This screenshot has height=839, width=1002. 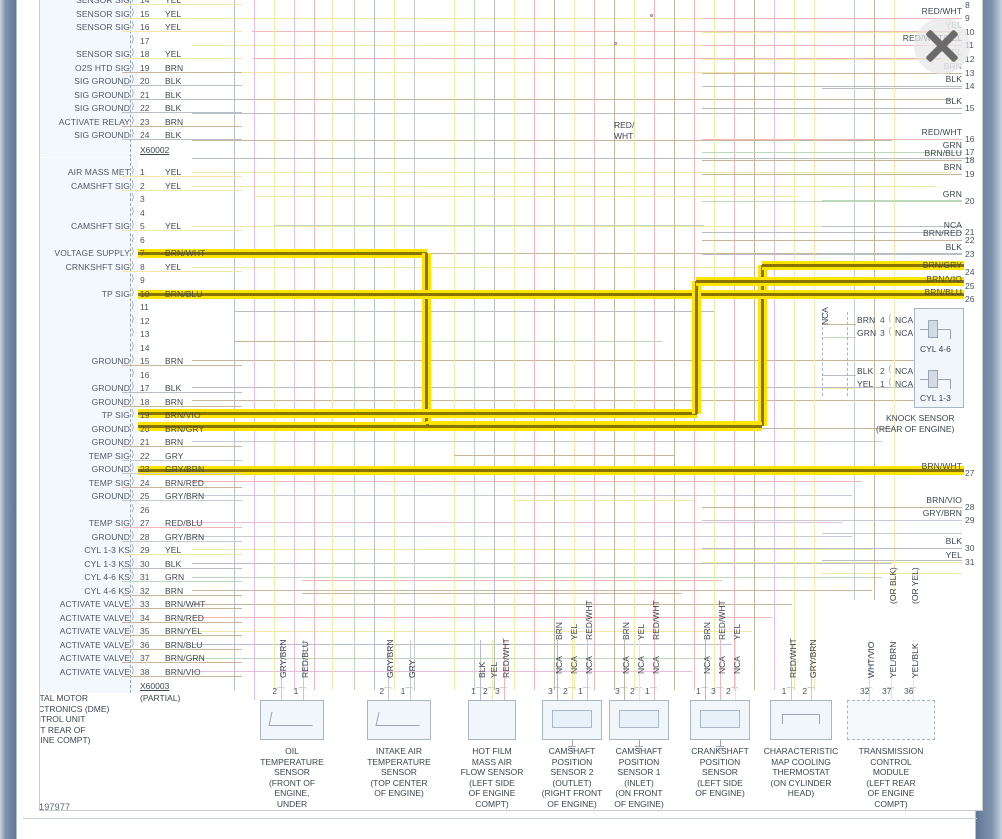 What do you see at coordinates (887, 691) in the screenshot?
I see `component-pin-number: 37` at bounding box center [887, 691].